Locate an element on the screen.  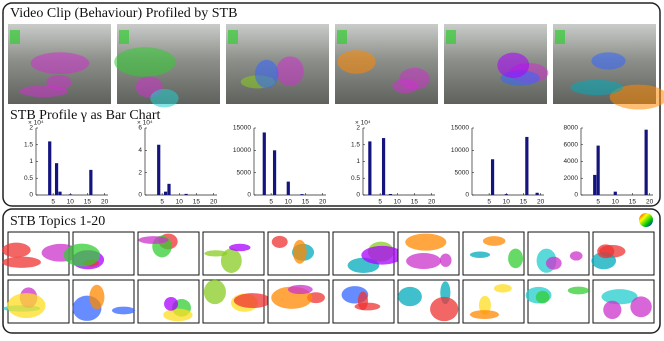
panel-subtitle: STB Profile γ as Bar Chart is located at coordinates (85, 115).